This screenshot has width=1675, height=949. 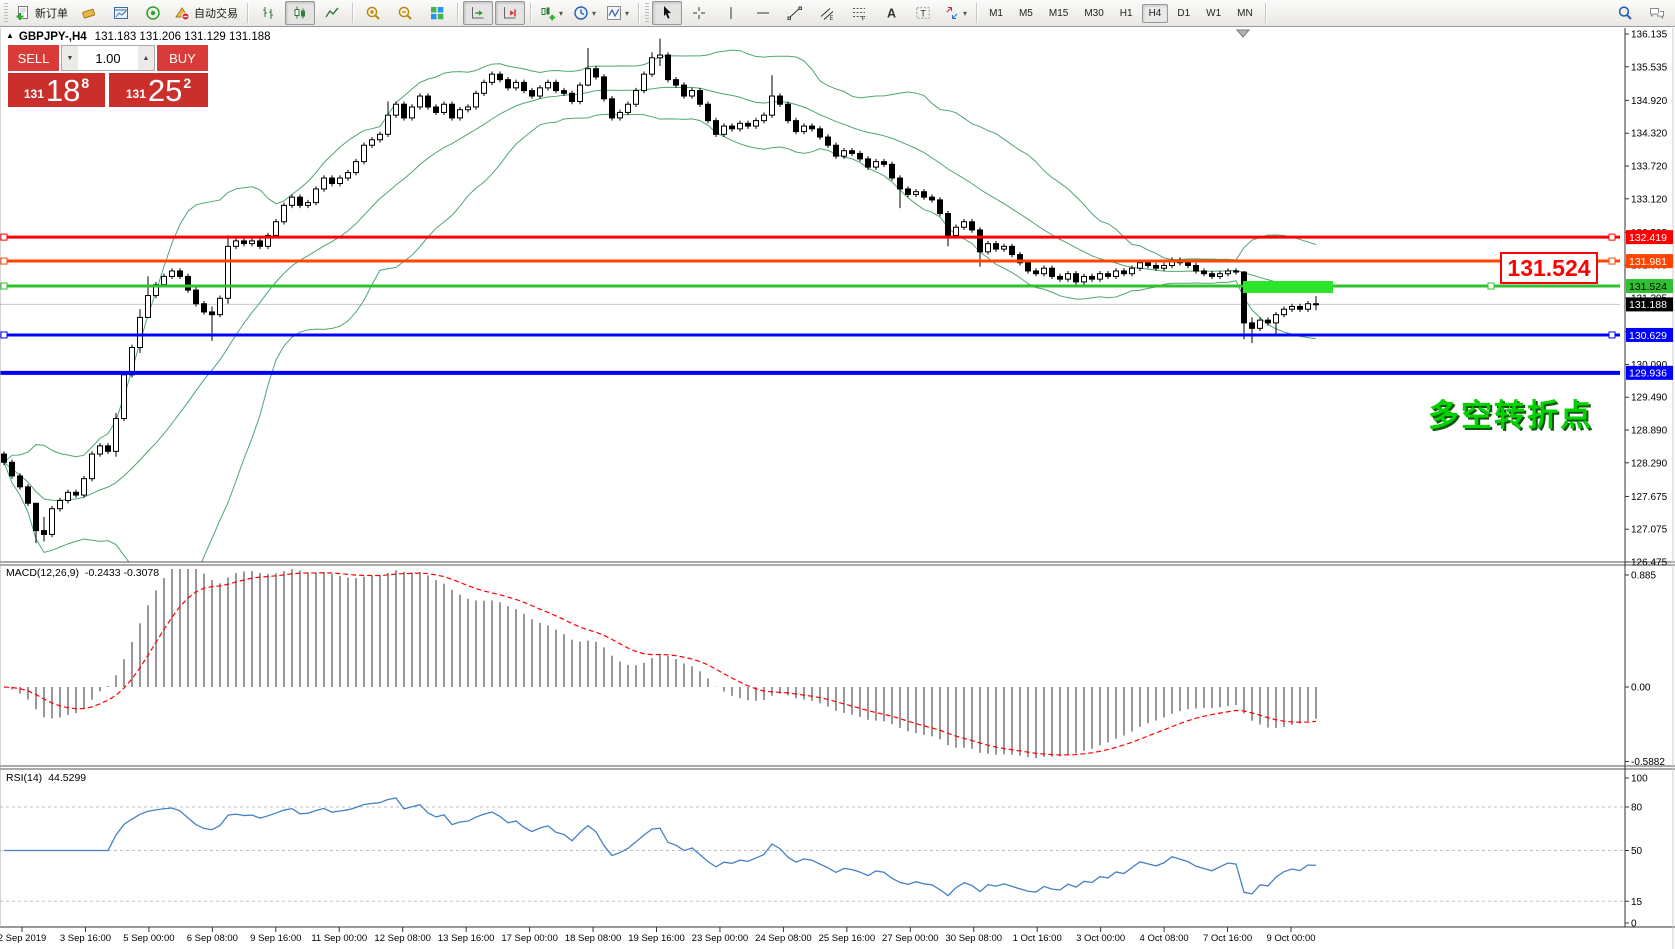 I want to click on profiles-button: ▾, so click(x=584, y=13).